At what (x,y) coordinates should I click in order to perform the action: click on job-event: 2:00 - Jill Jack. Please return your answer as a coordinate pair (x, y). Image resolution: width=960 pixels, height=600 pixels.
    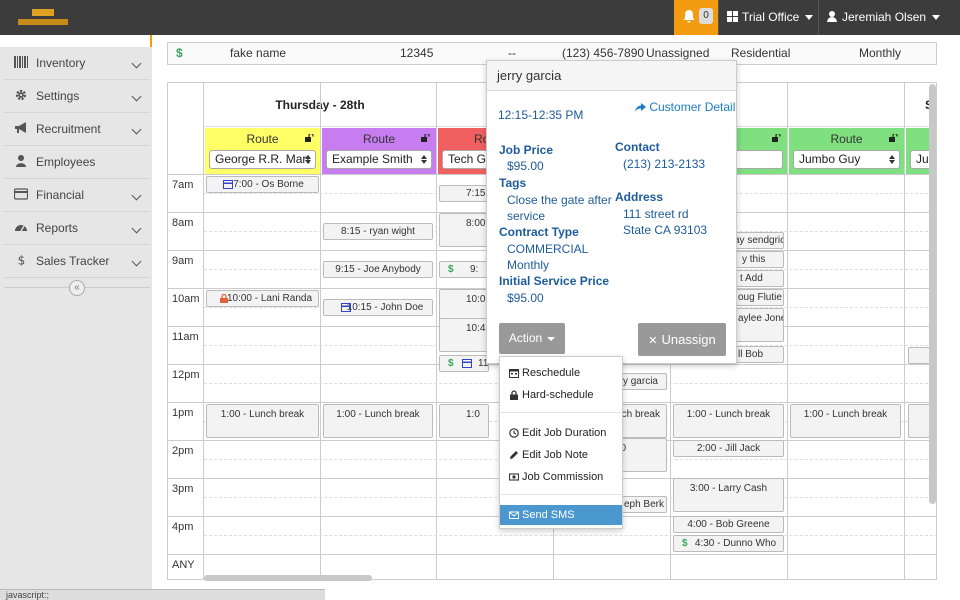
    Looking at the image, I should click on (728, 448).